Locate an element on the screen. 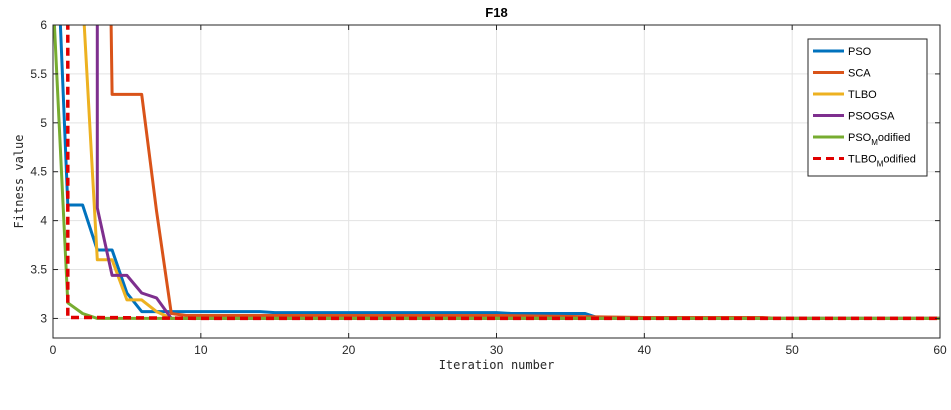 Image resolution: width=951 pixels, height=410 pixels. legend-label: PSO is located at coordinates (860, 52).